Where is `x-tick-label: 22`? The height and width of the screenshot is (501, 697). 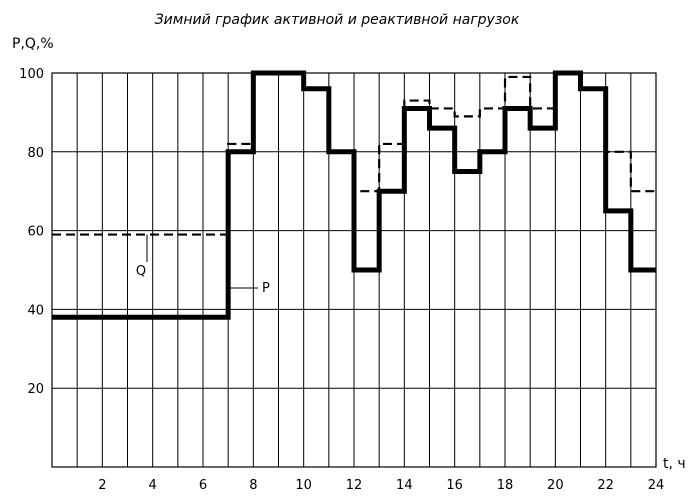
x-tick-label: 22 is located at coordinates (605, 485).